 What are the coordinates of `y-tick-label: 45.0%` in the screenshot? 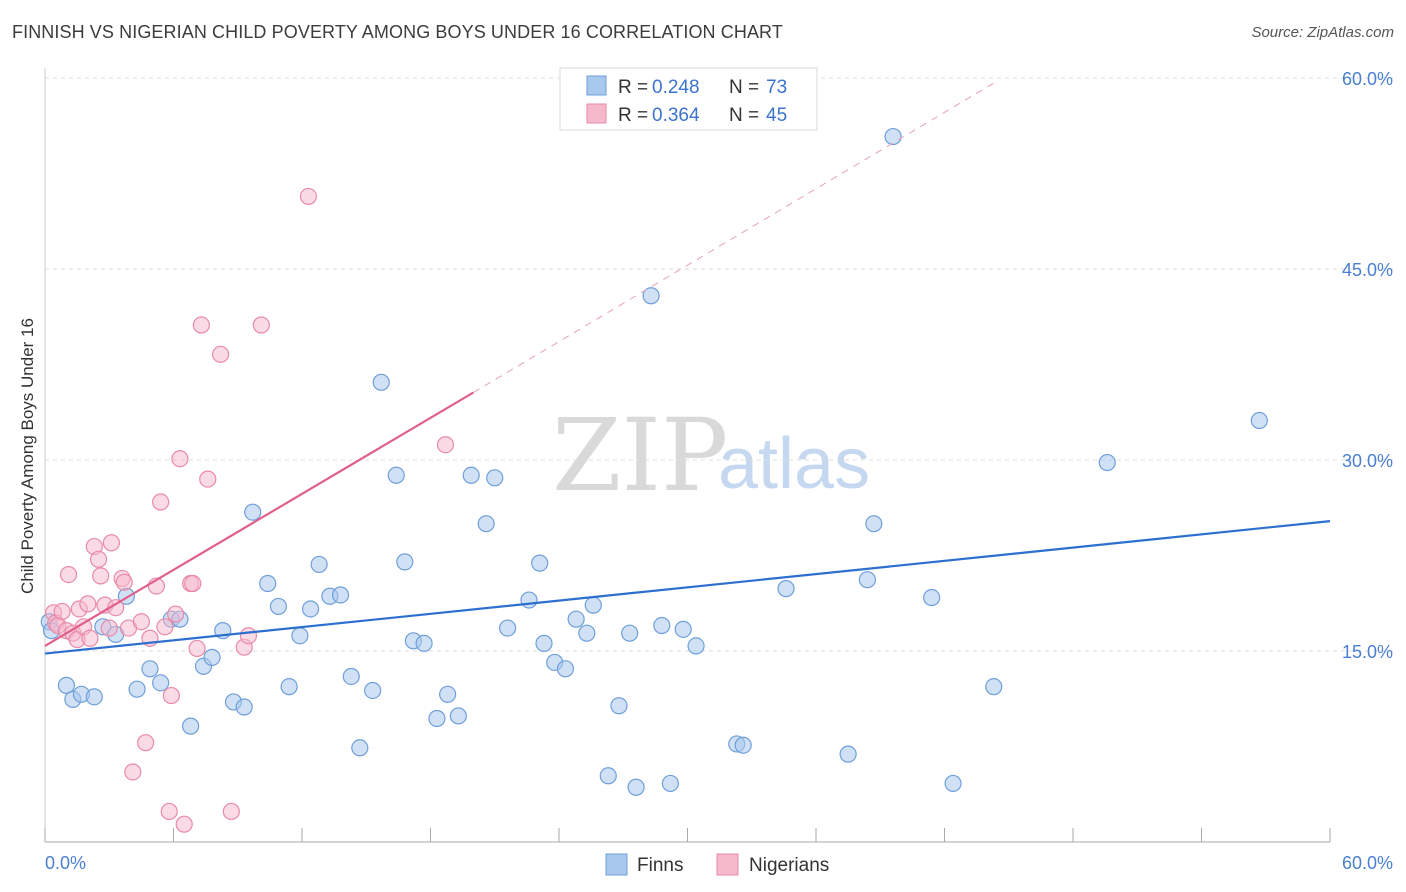 It's located at (1367, 270).